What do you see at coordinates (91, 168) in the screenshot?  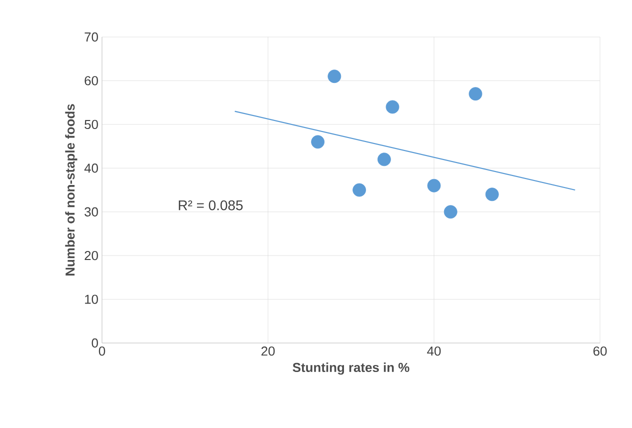 I see `y-tick-label: 40` at bounding box center [91, 168].